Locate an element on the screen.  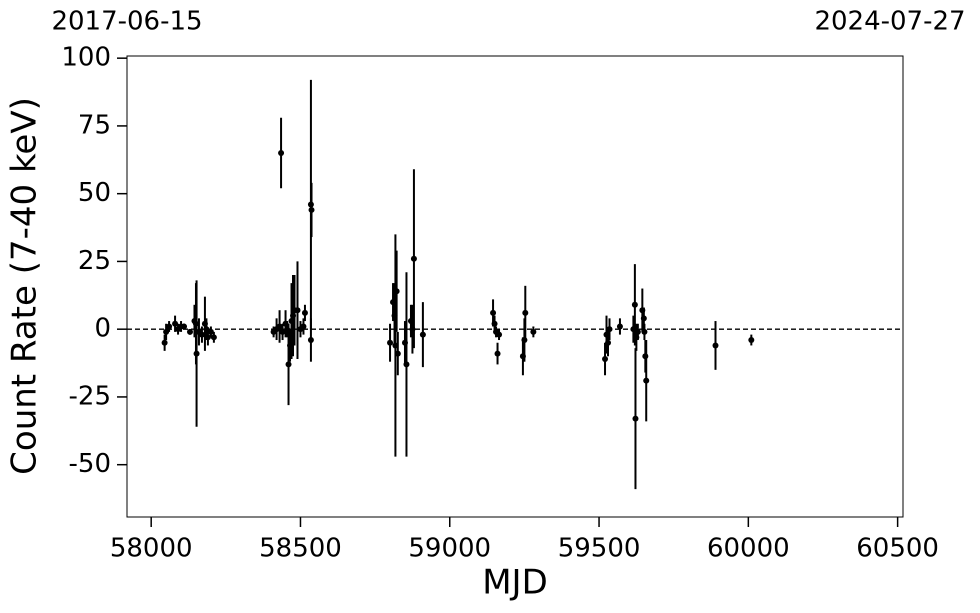
y-tick-label: -50 is located at coordinates (90, 464).